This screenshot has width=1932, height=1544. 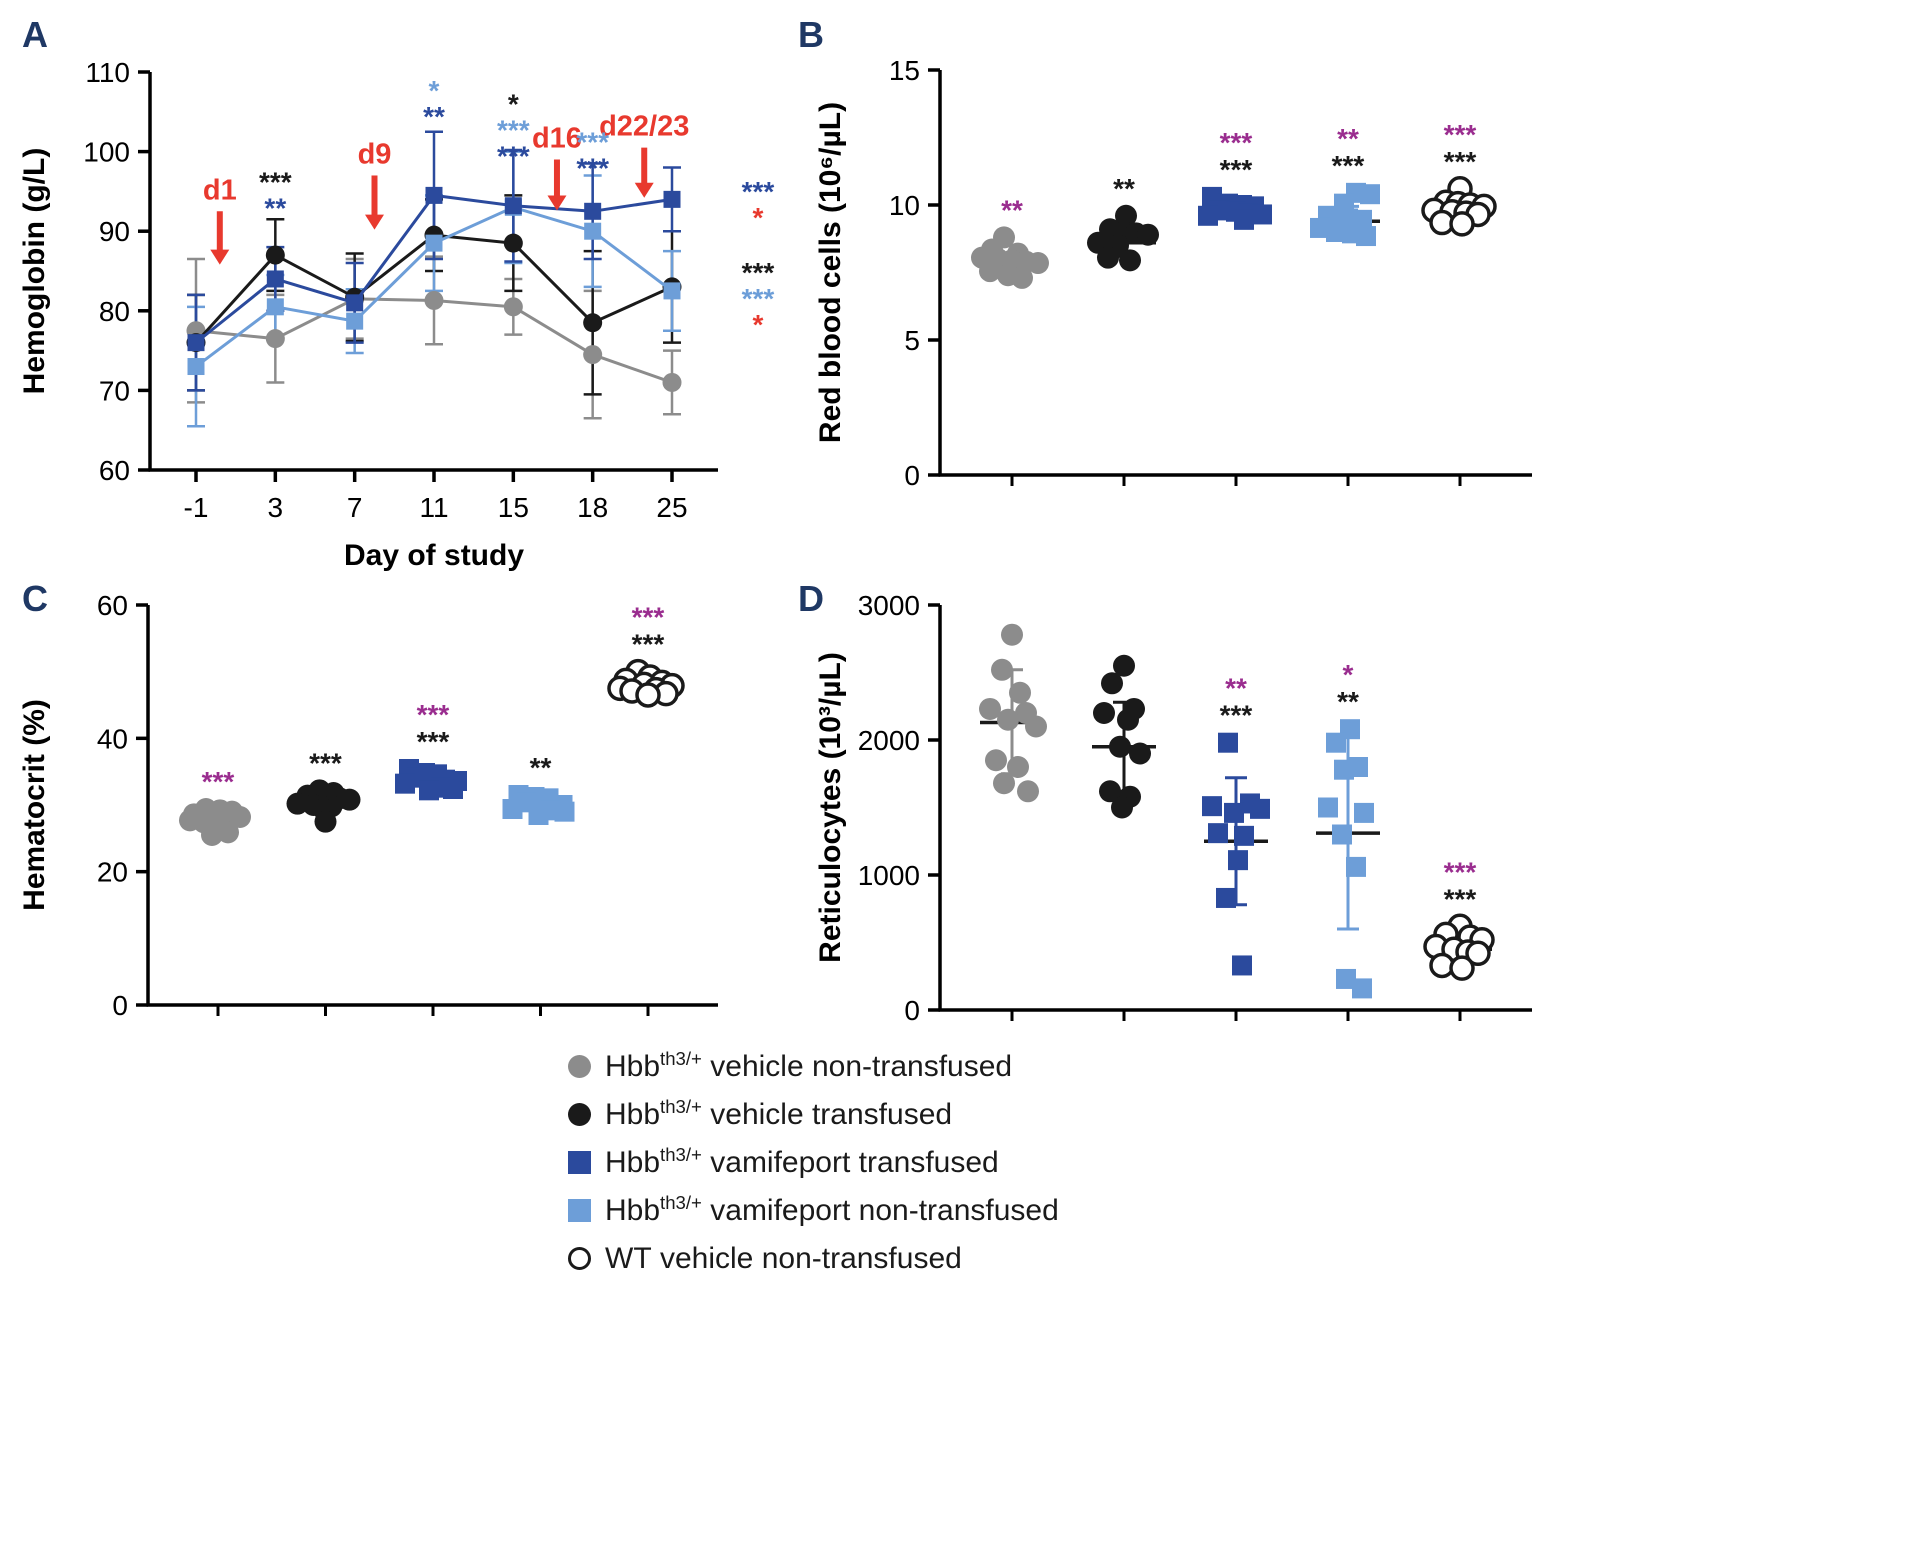 I want to click on legend-item-vamifeport-non-transfused: Hbbth3/+ vamifeport non-transfused, so click(x=813, y=1210).